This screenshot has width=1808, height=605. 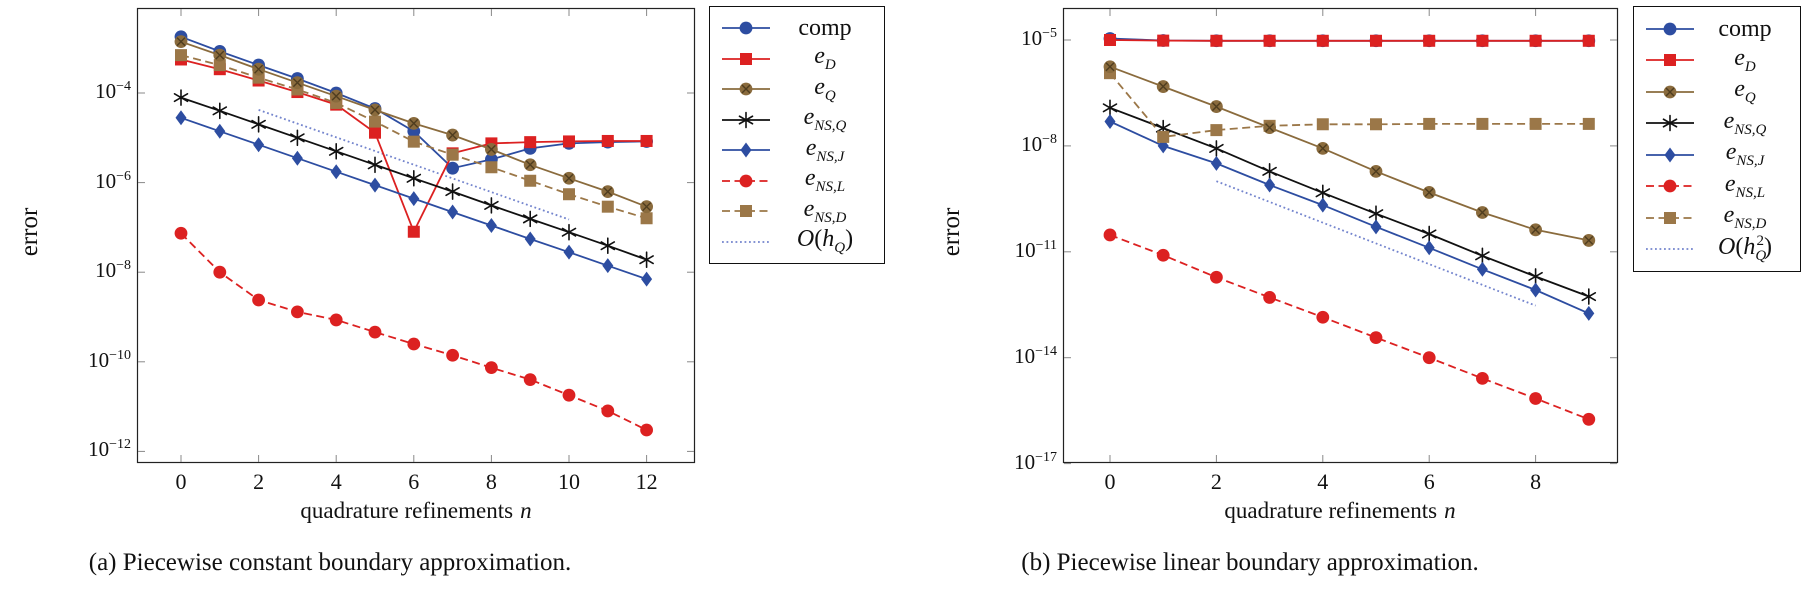 What do you see at coordinates (1670, 29) in the screenshot?
I see `legend-swatch-comp-icon` at bounding box center [1670, 29].